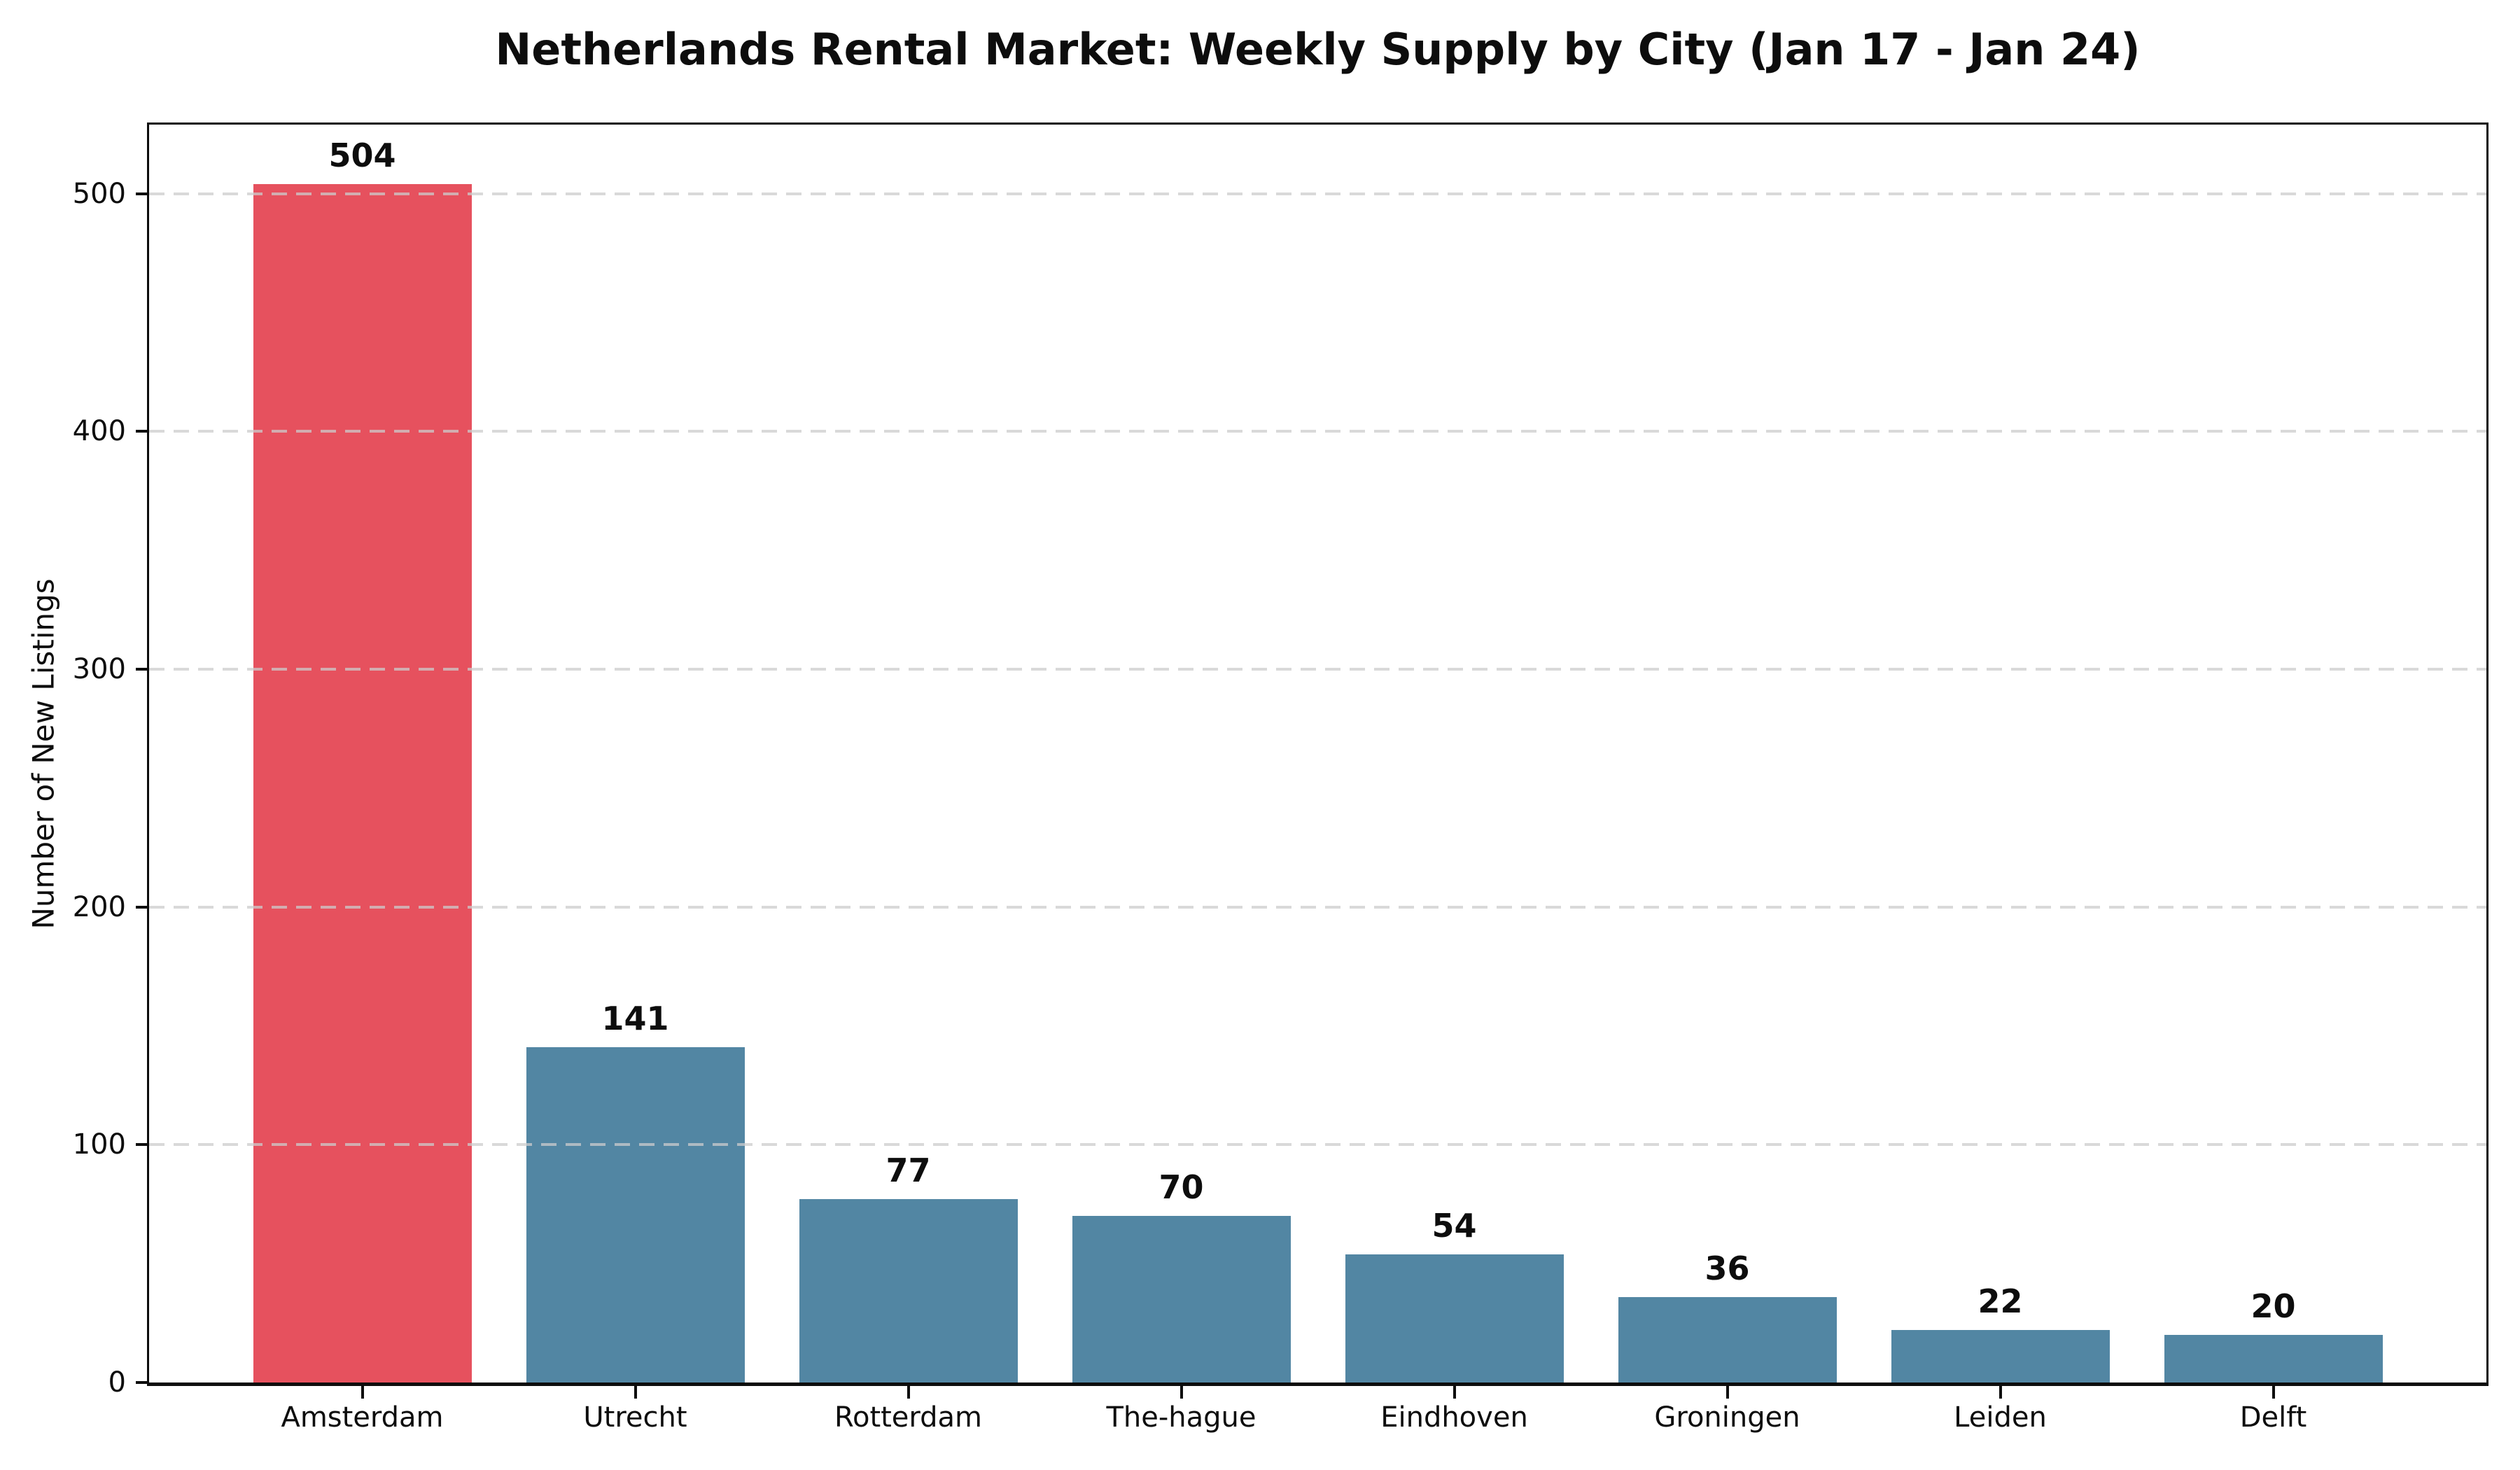  I want to click on y-tick-label-0: 0, so click(117, 1382).